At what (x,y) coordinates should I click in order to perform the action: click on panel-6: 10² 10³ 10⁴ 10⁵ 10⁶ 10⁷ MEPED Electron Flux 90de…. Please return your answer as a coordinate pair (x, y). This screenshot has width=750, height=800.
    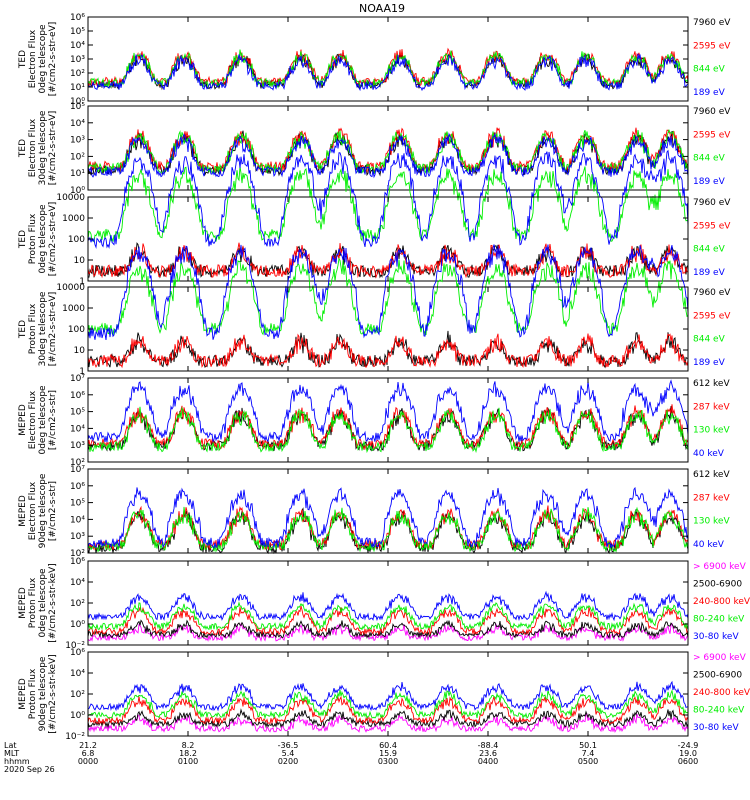
    Looking at the image, I should click on (374, 512).